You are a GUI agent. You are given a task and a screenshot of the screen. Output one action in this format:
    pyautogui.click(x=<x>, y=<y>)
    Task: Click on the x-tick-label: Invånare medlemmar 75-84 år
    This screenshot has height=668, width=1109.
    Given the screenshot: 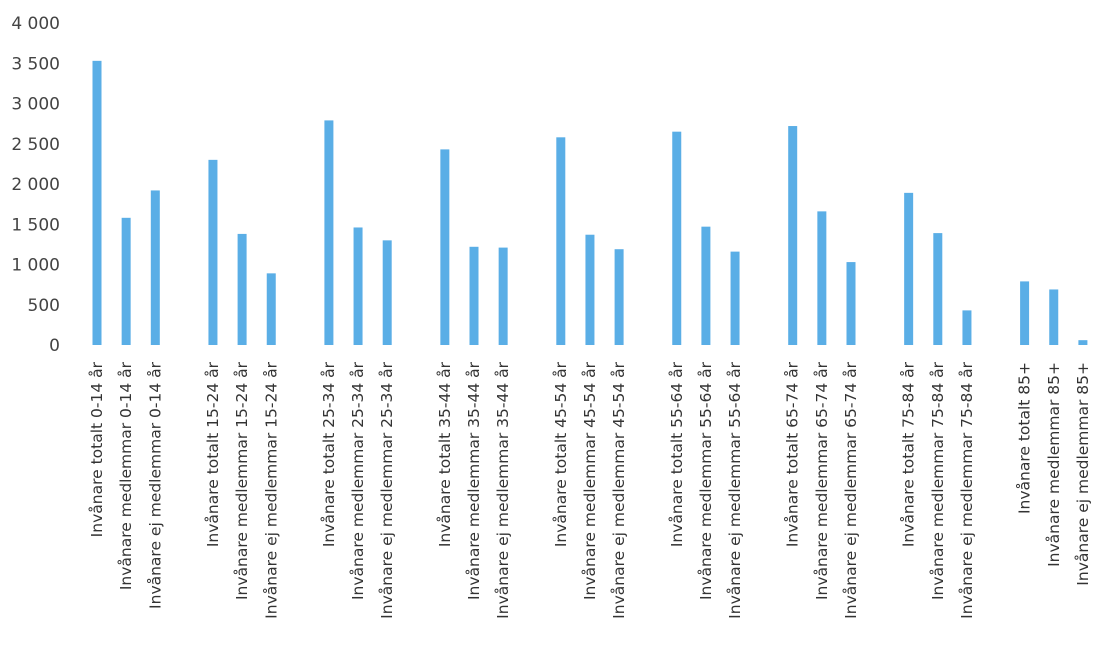 What is the action you would take?
    pyautogui.click(x=938, y=480)
    